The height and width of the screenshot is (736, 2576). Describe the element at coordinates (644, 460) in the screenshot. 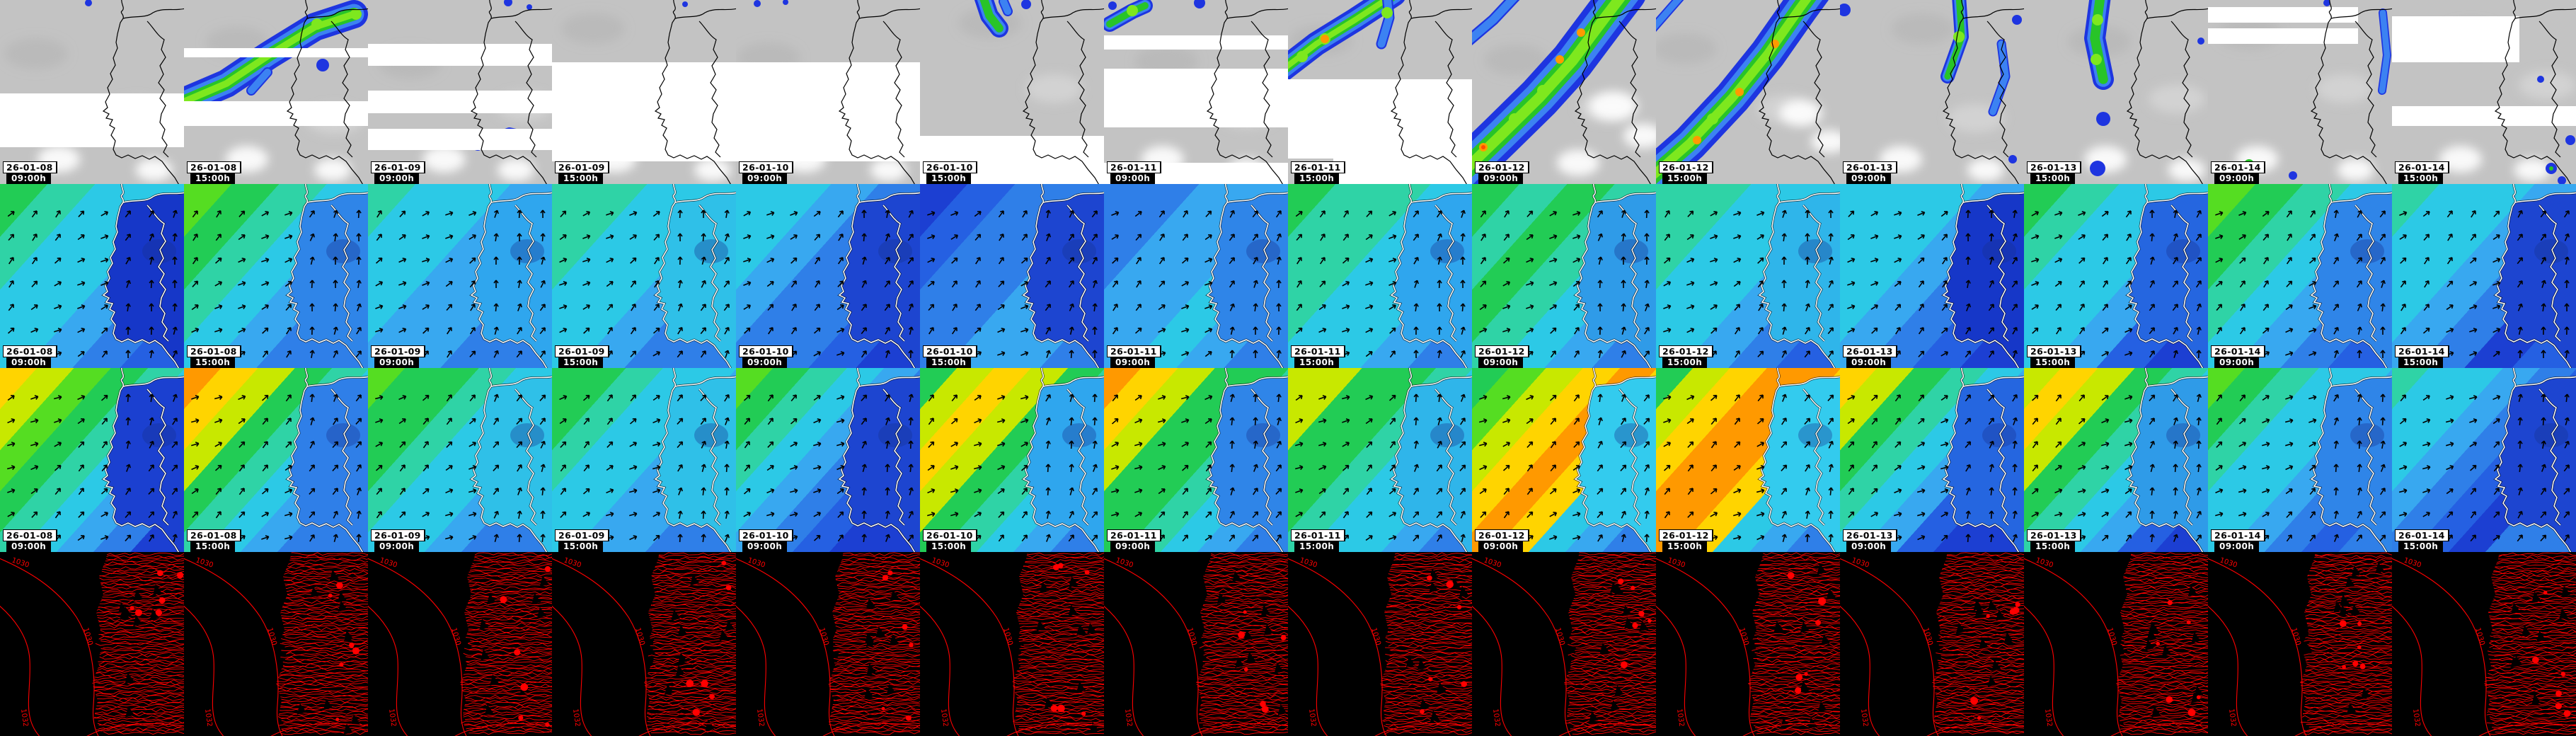

I see `tile-wind2-col4: 26-01-09 15:00h` at that location.